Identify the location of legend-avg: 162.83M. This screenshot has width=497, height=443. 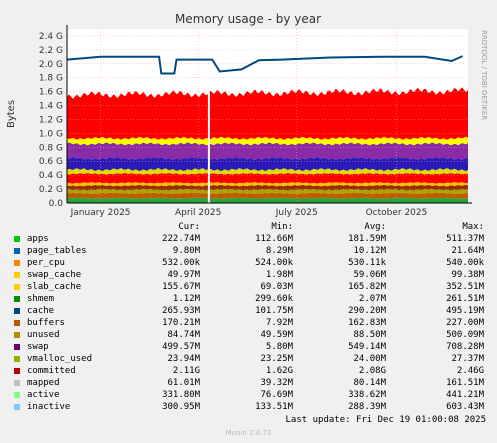
(367, 323).